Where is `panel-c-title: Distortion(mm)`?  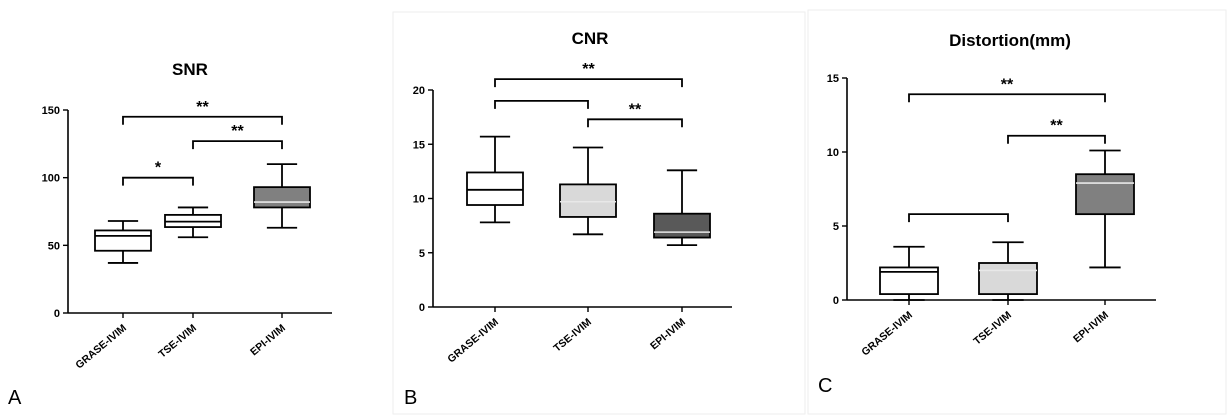 panel-c-title: Distortion(mm) is located at coordinates (1010, 40).